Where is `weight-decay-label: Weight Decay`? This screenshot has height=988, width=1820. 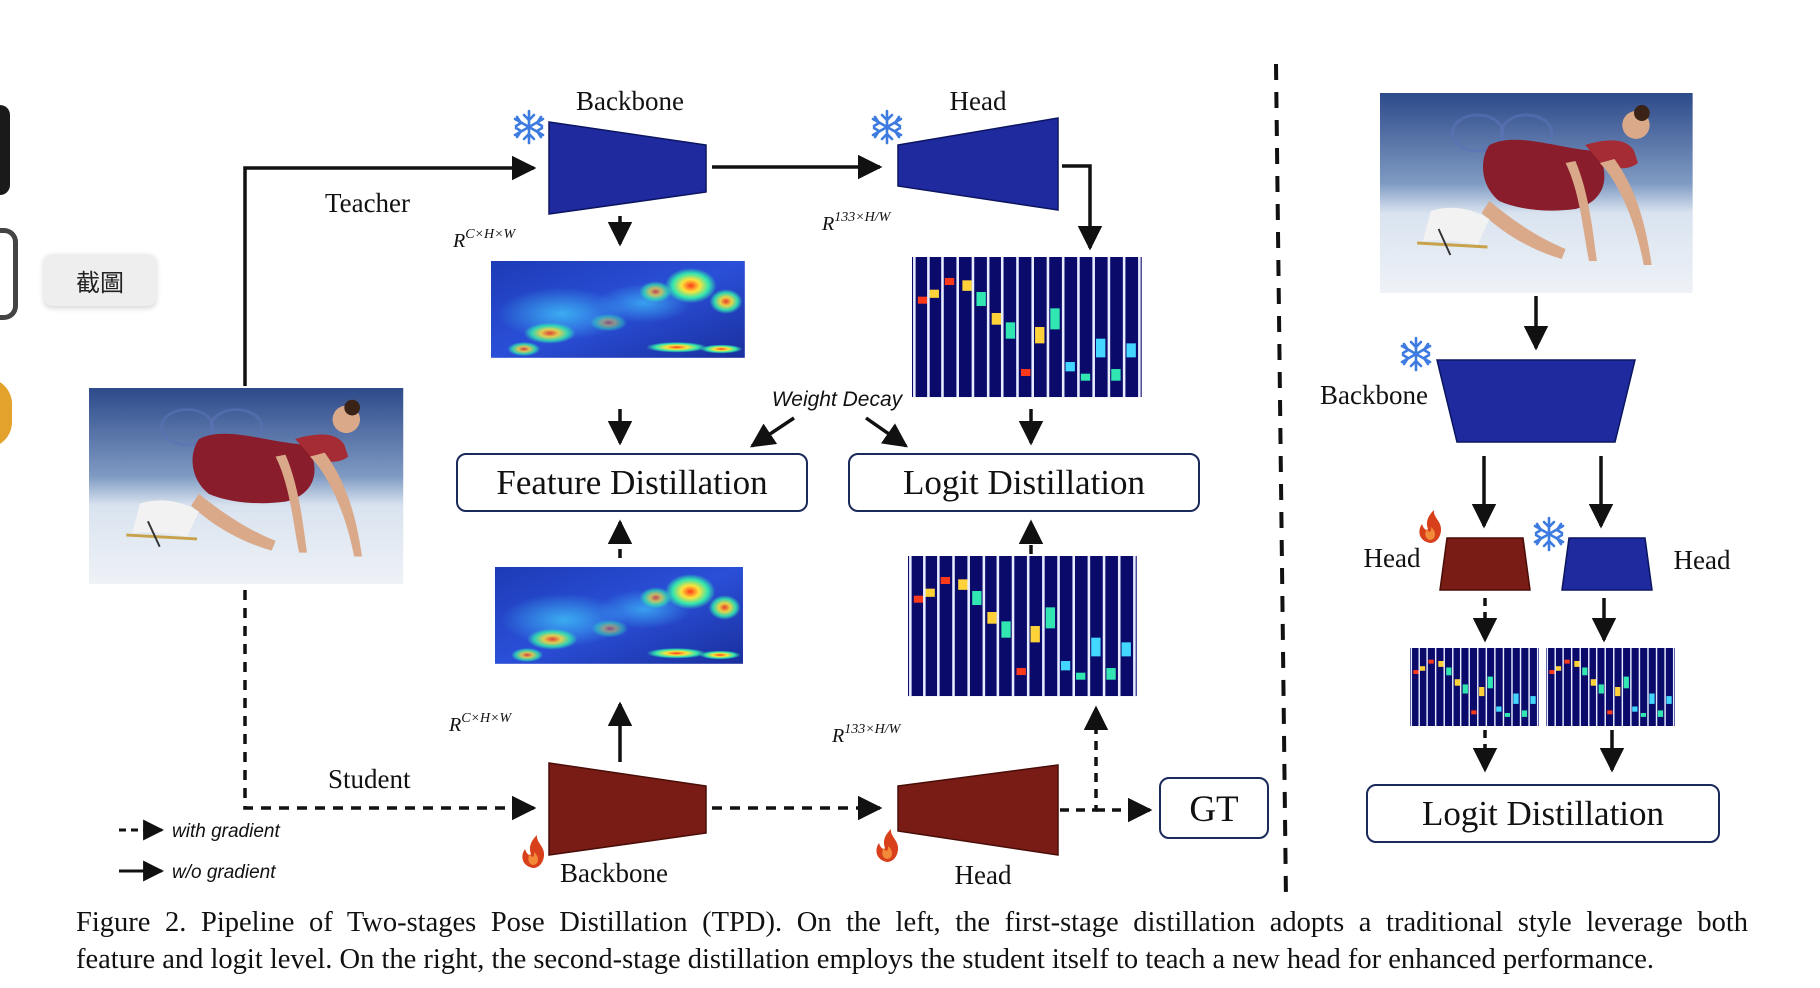 weight-decay-label: Weight Decay is located at coordinates (838, 399).